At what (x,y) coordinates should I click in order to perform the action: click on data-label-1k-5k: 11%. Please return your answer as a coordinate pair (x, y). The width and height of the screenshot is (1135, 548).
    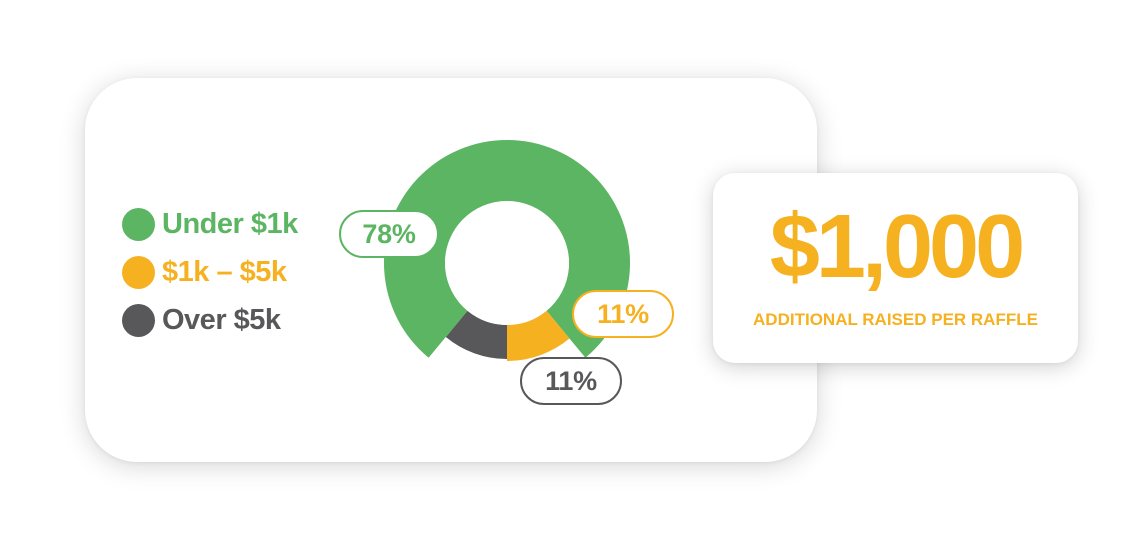
    Looking at the image, I should click on (623, 314).